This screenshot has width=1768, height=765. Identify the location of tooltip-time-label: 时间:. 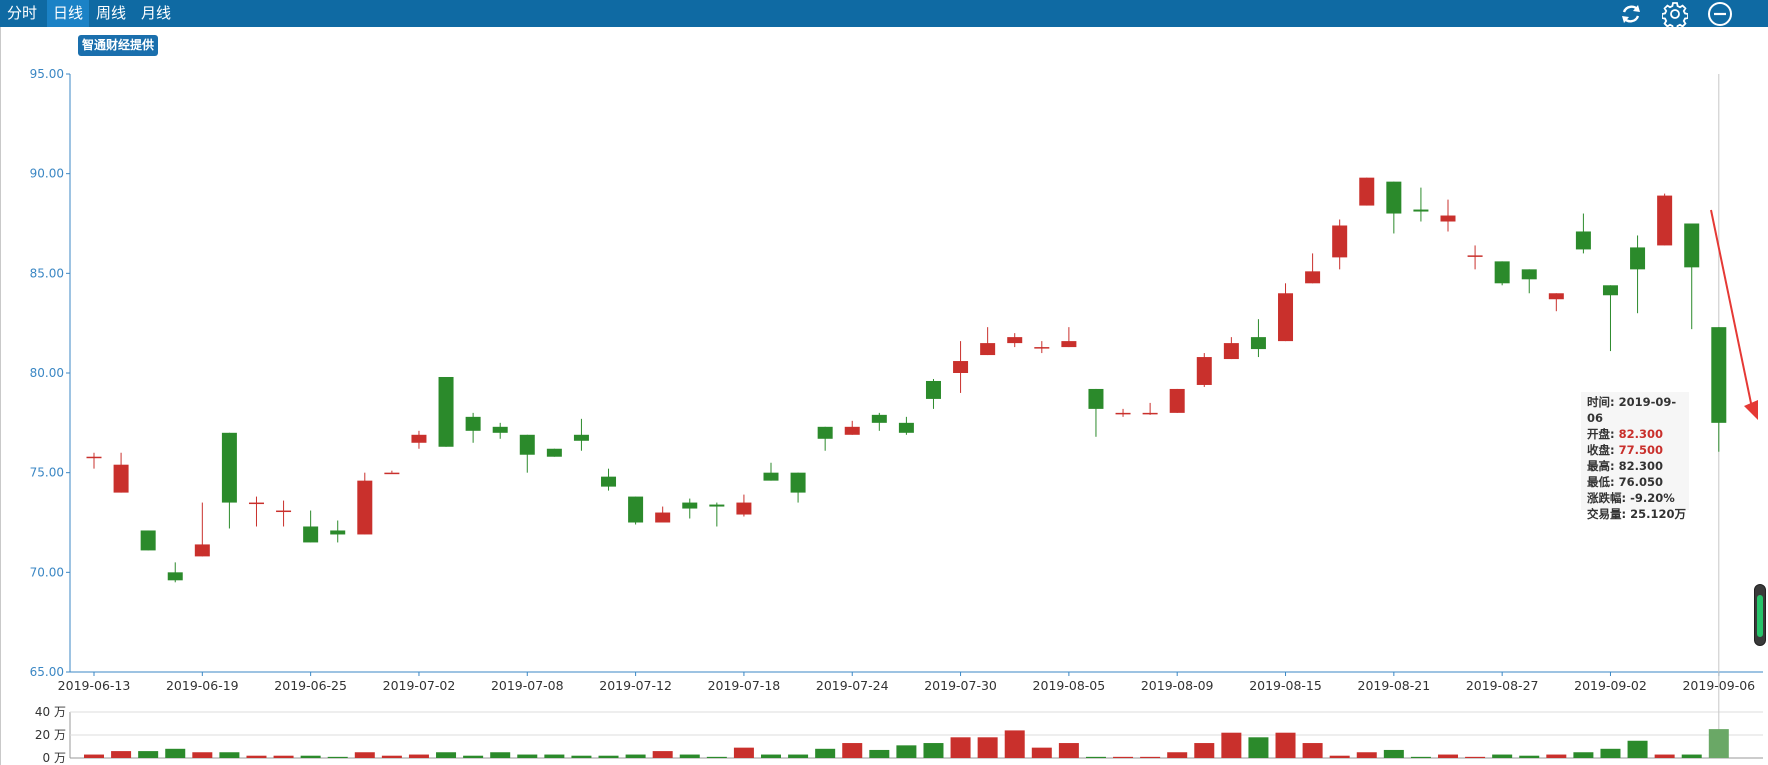
(1601, 402).